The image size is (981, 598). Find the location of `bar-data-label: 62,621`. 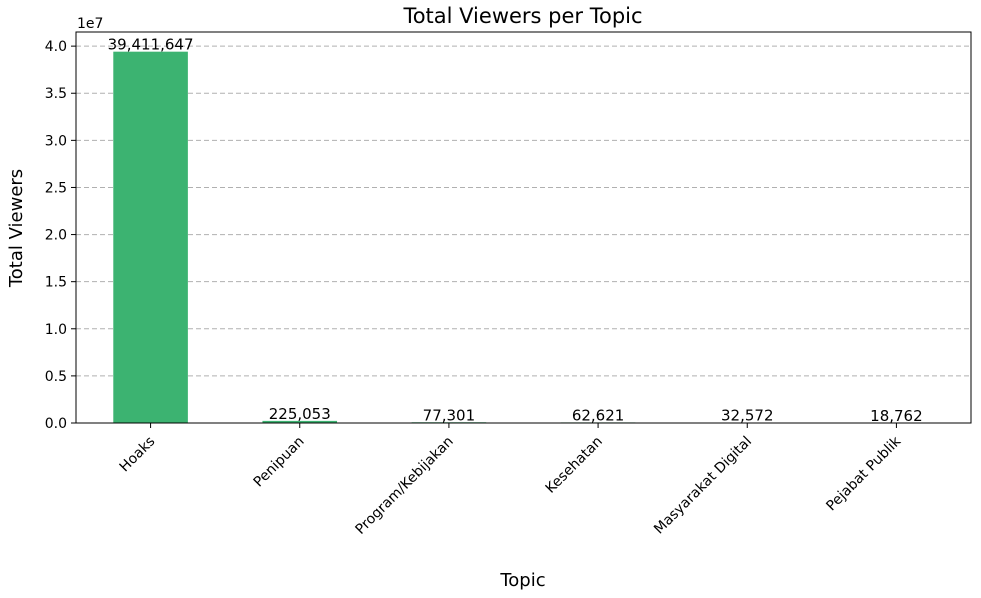

bar-data-label: 62,621 is located at coordinates (598, 415).